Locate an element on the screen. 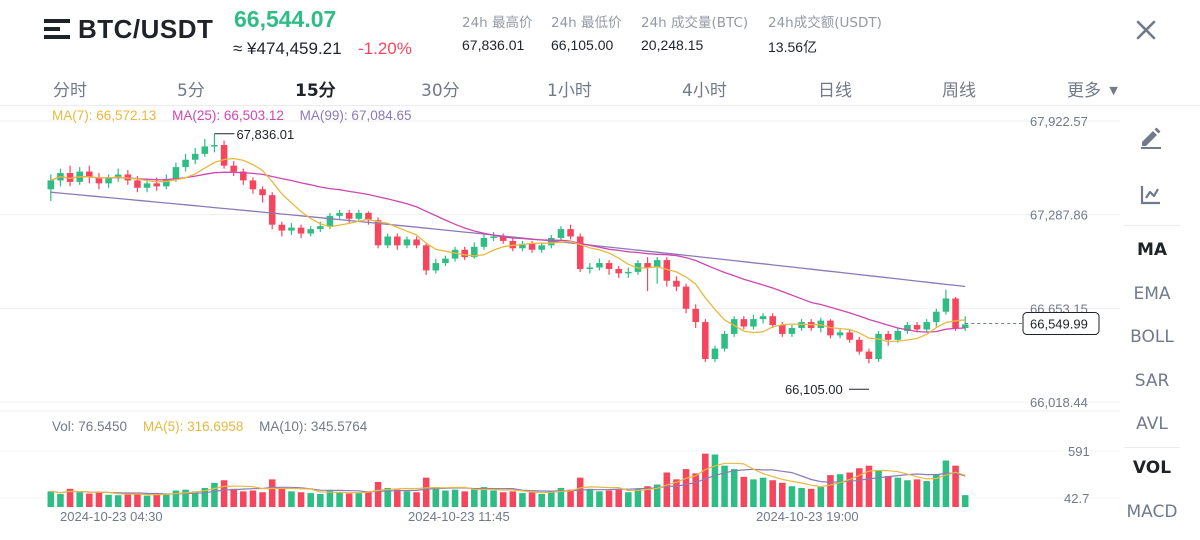  tab-interval-1w: 周线 is located at coordinates (959, 91).